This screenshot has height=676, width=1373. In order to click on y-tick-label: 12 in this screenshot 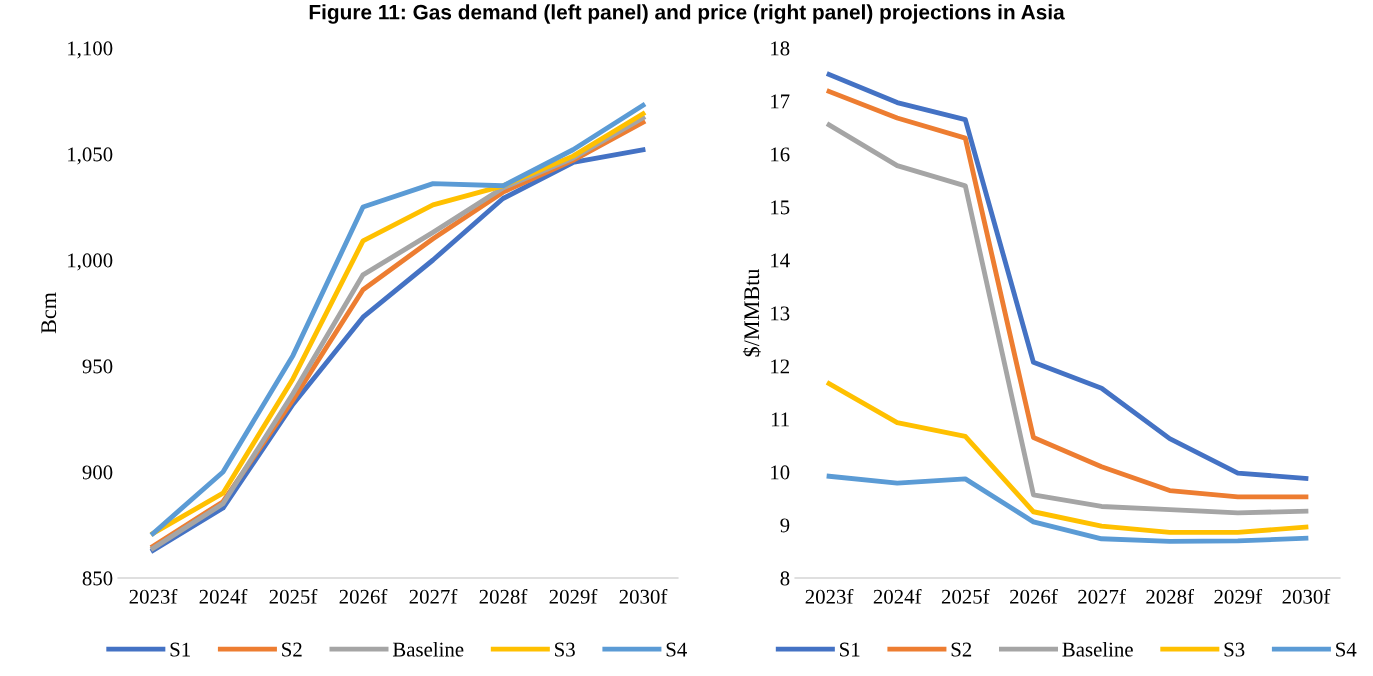, I will do `click(780, 366)`.